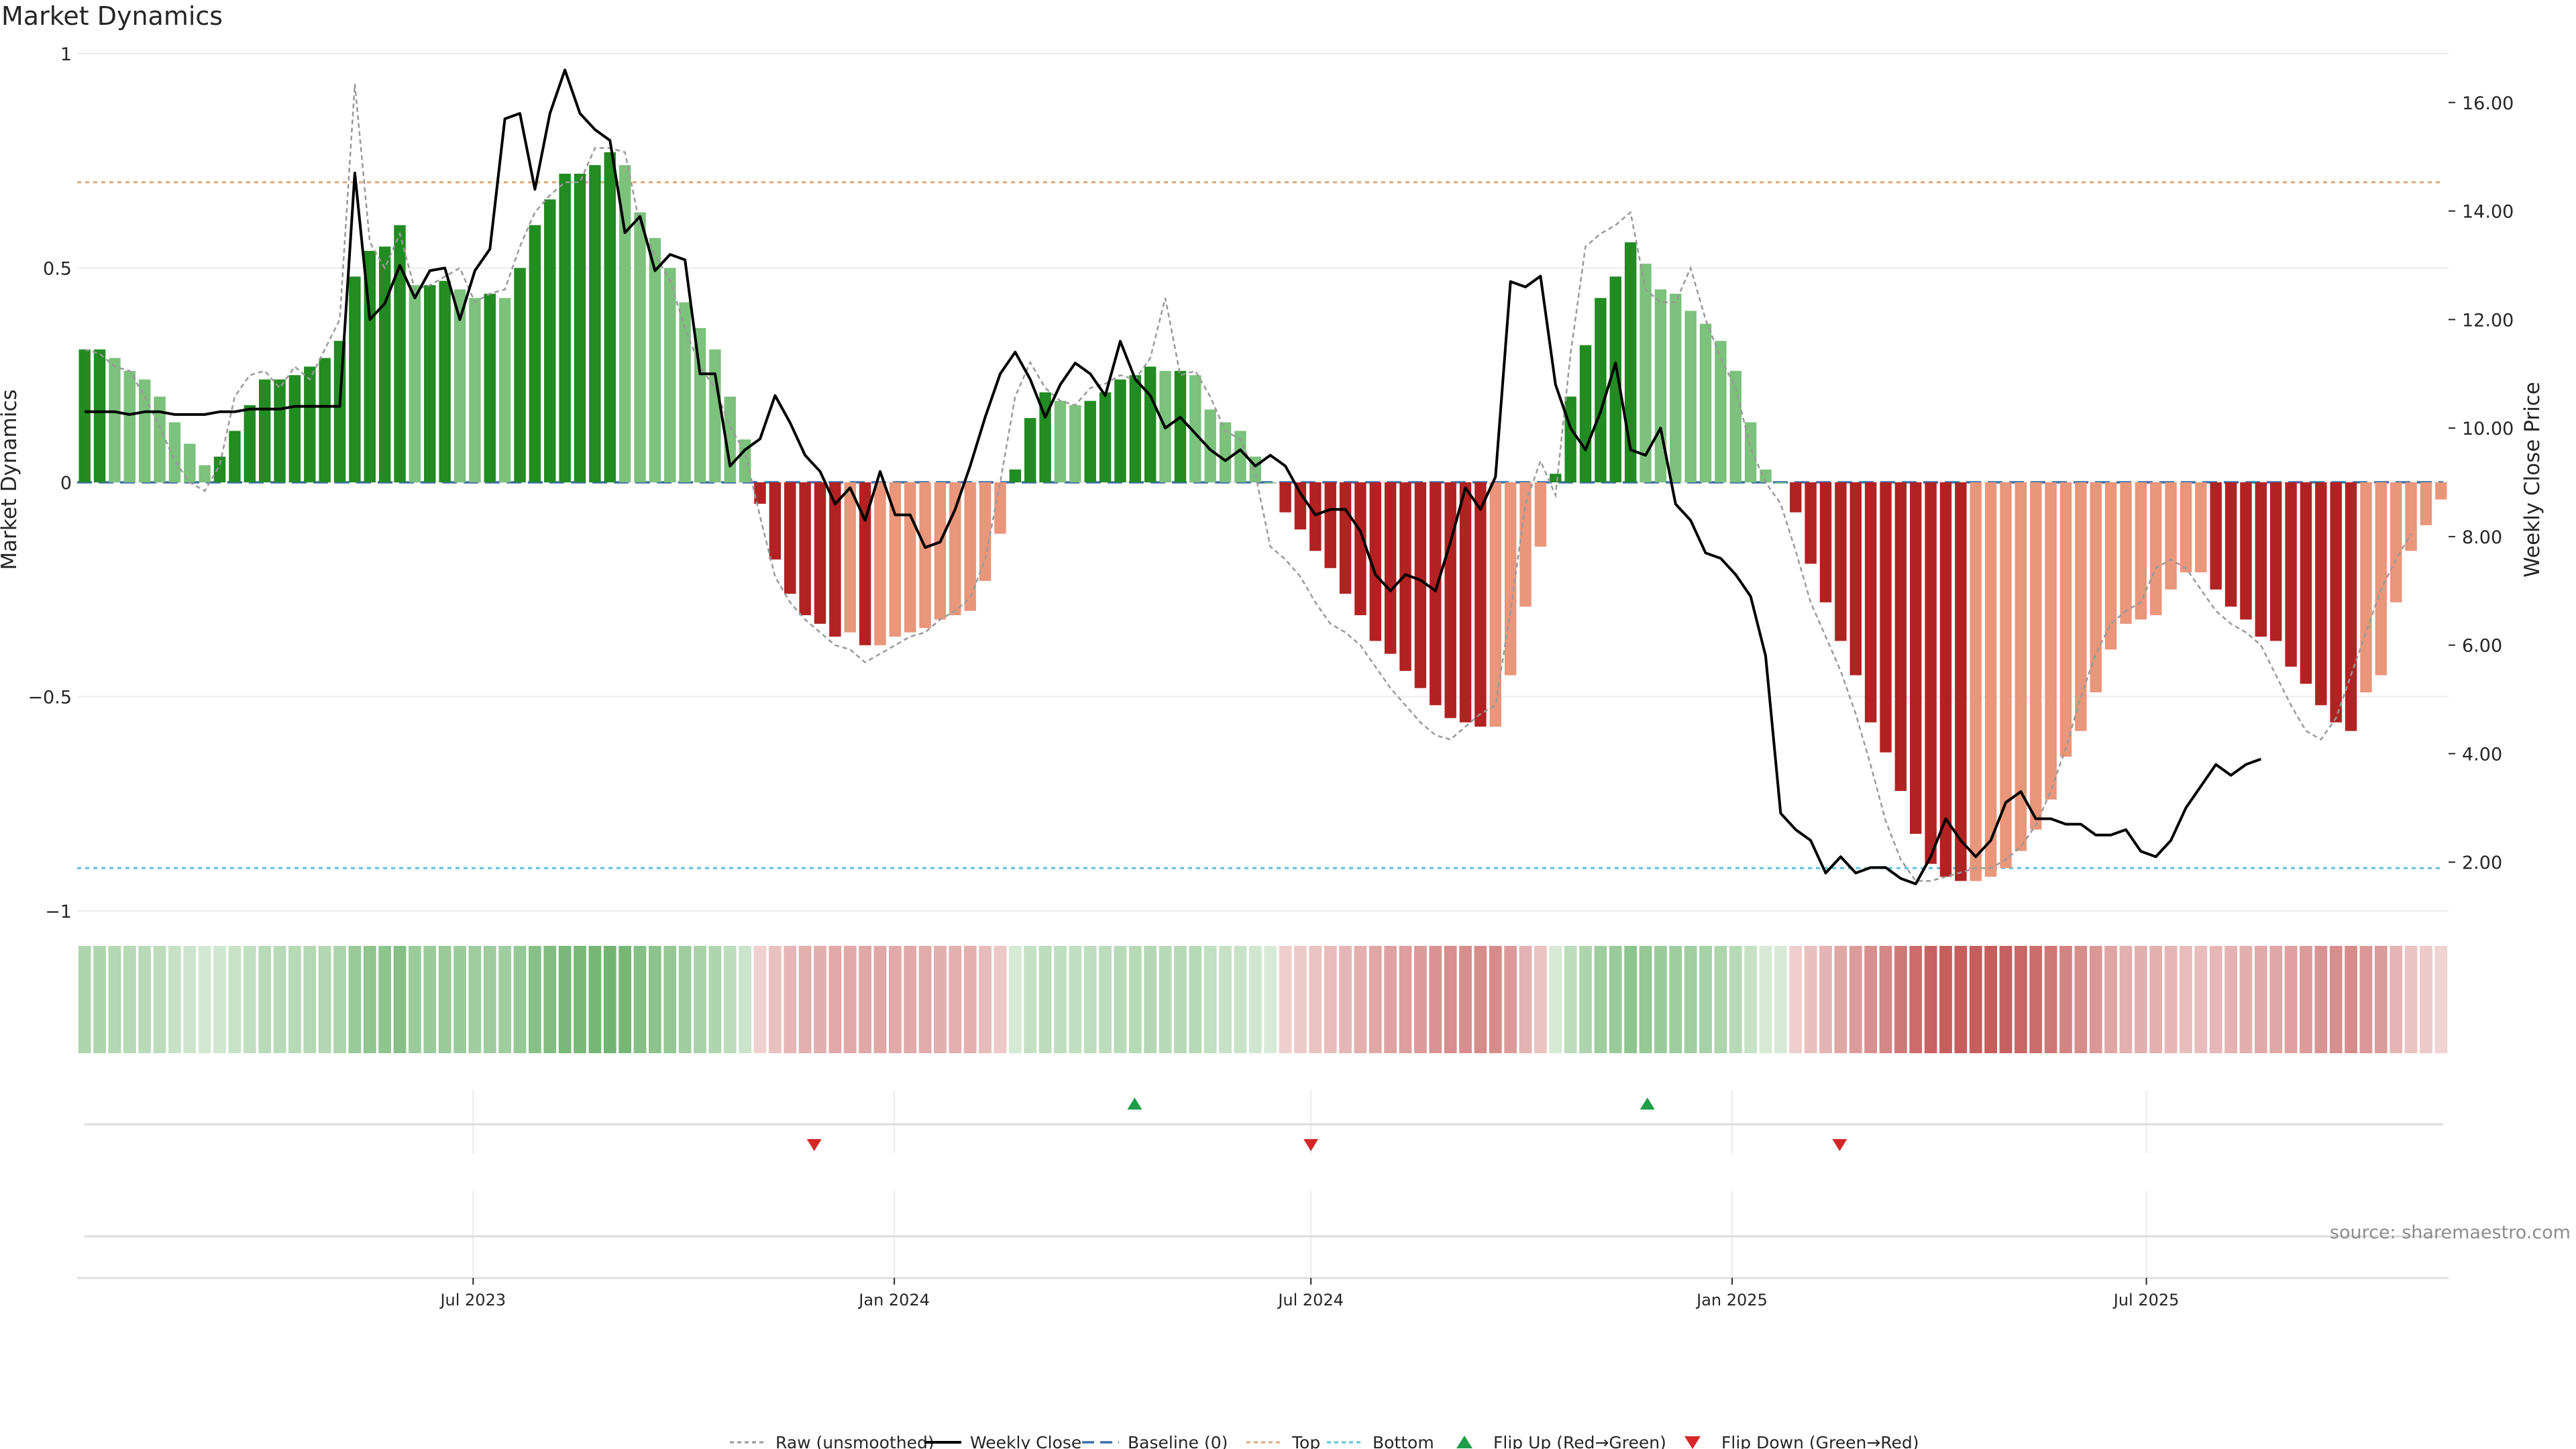 The image size is (2576, 1449). I want to click on legend-label: Raw (unsmoothed), so click(854, 1441).